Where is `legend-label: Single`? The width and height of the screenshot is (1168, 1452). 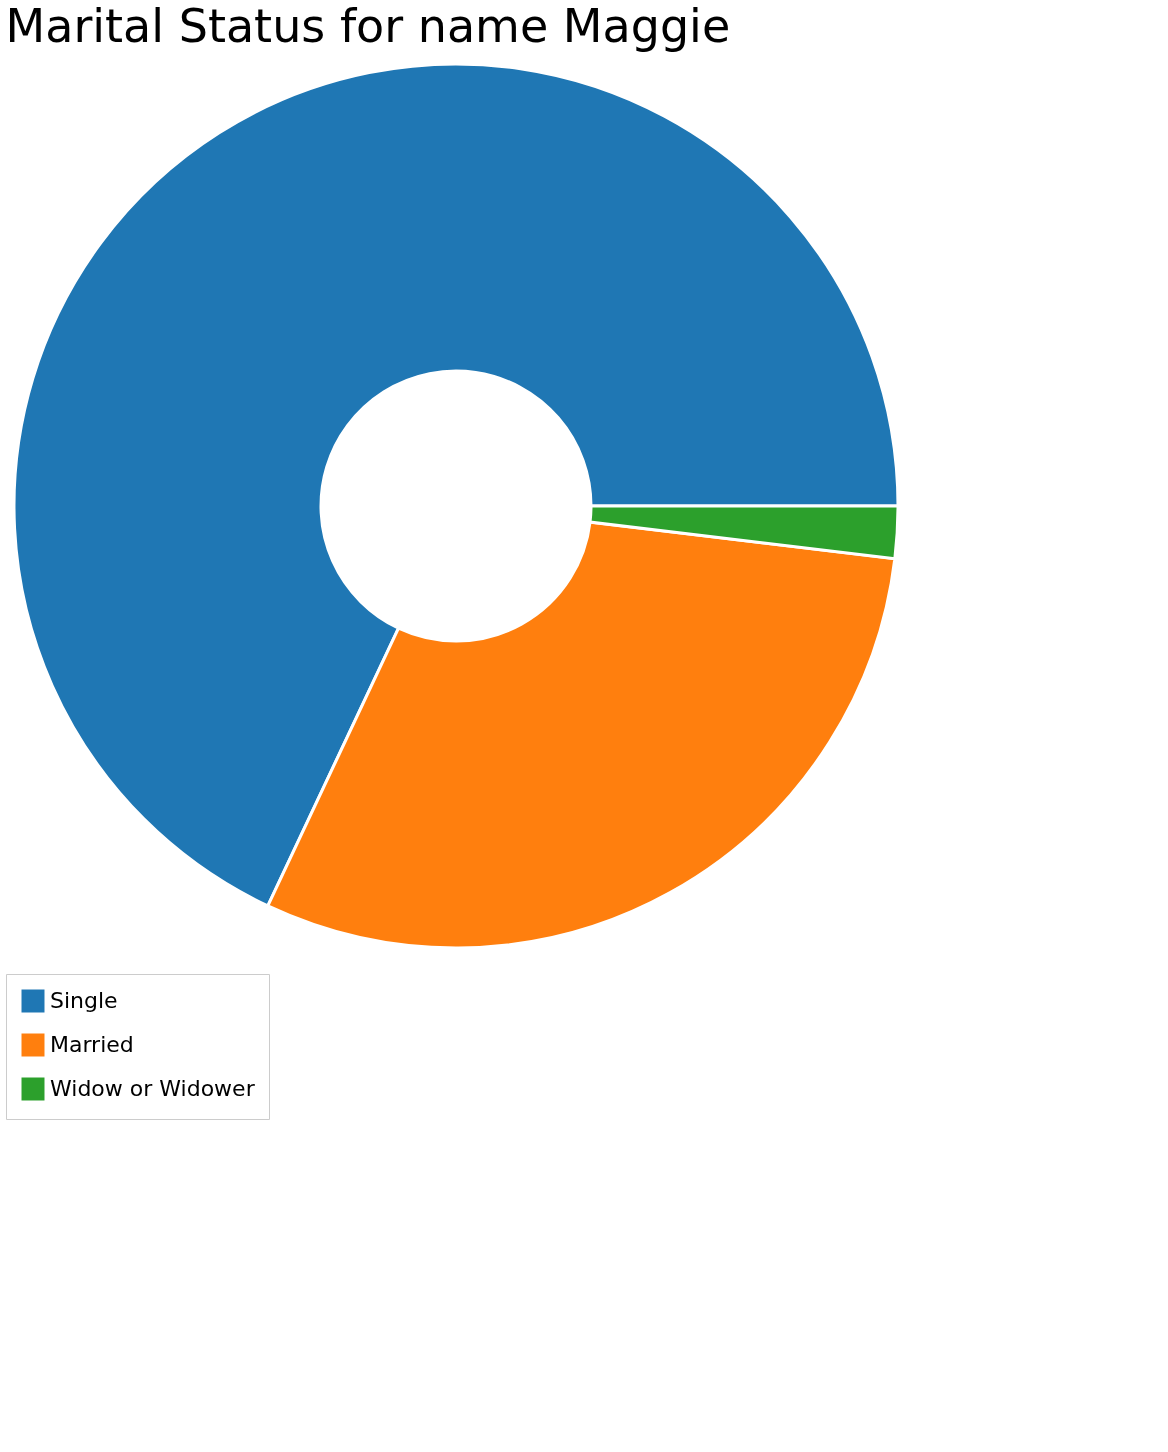 legend-label: Single is located at coordinates (84, 1000).